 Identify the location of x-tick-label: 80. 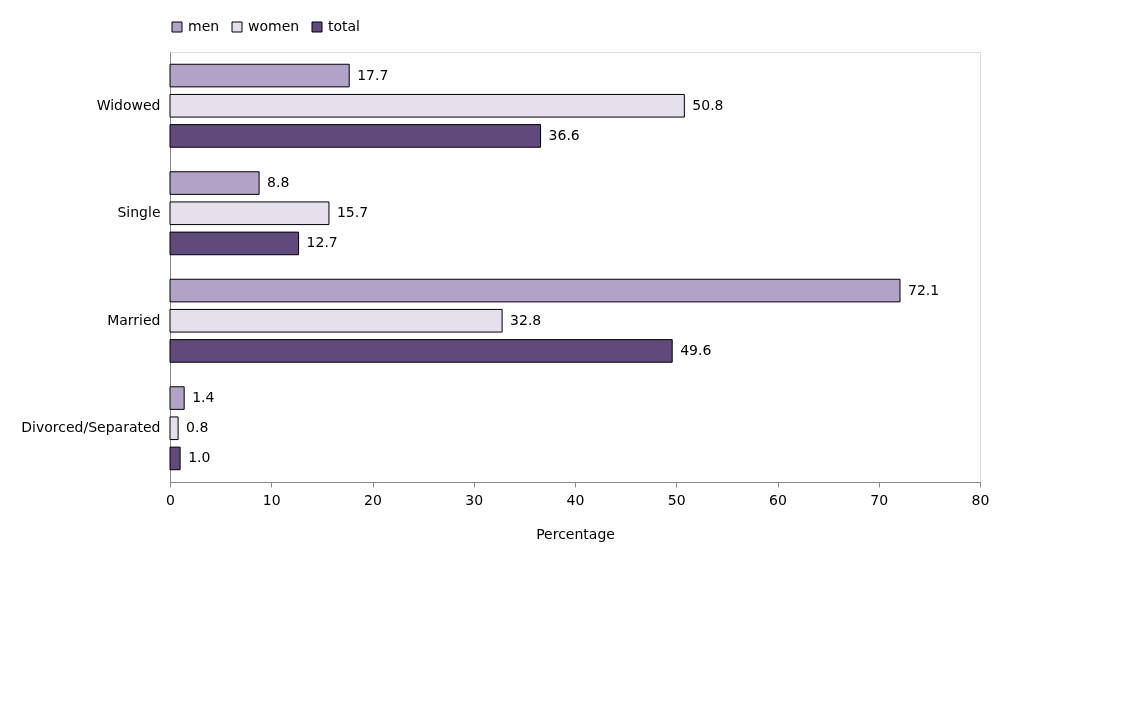
(980, 499).